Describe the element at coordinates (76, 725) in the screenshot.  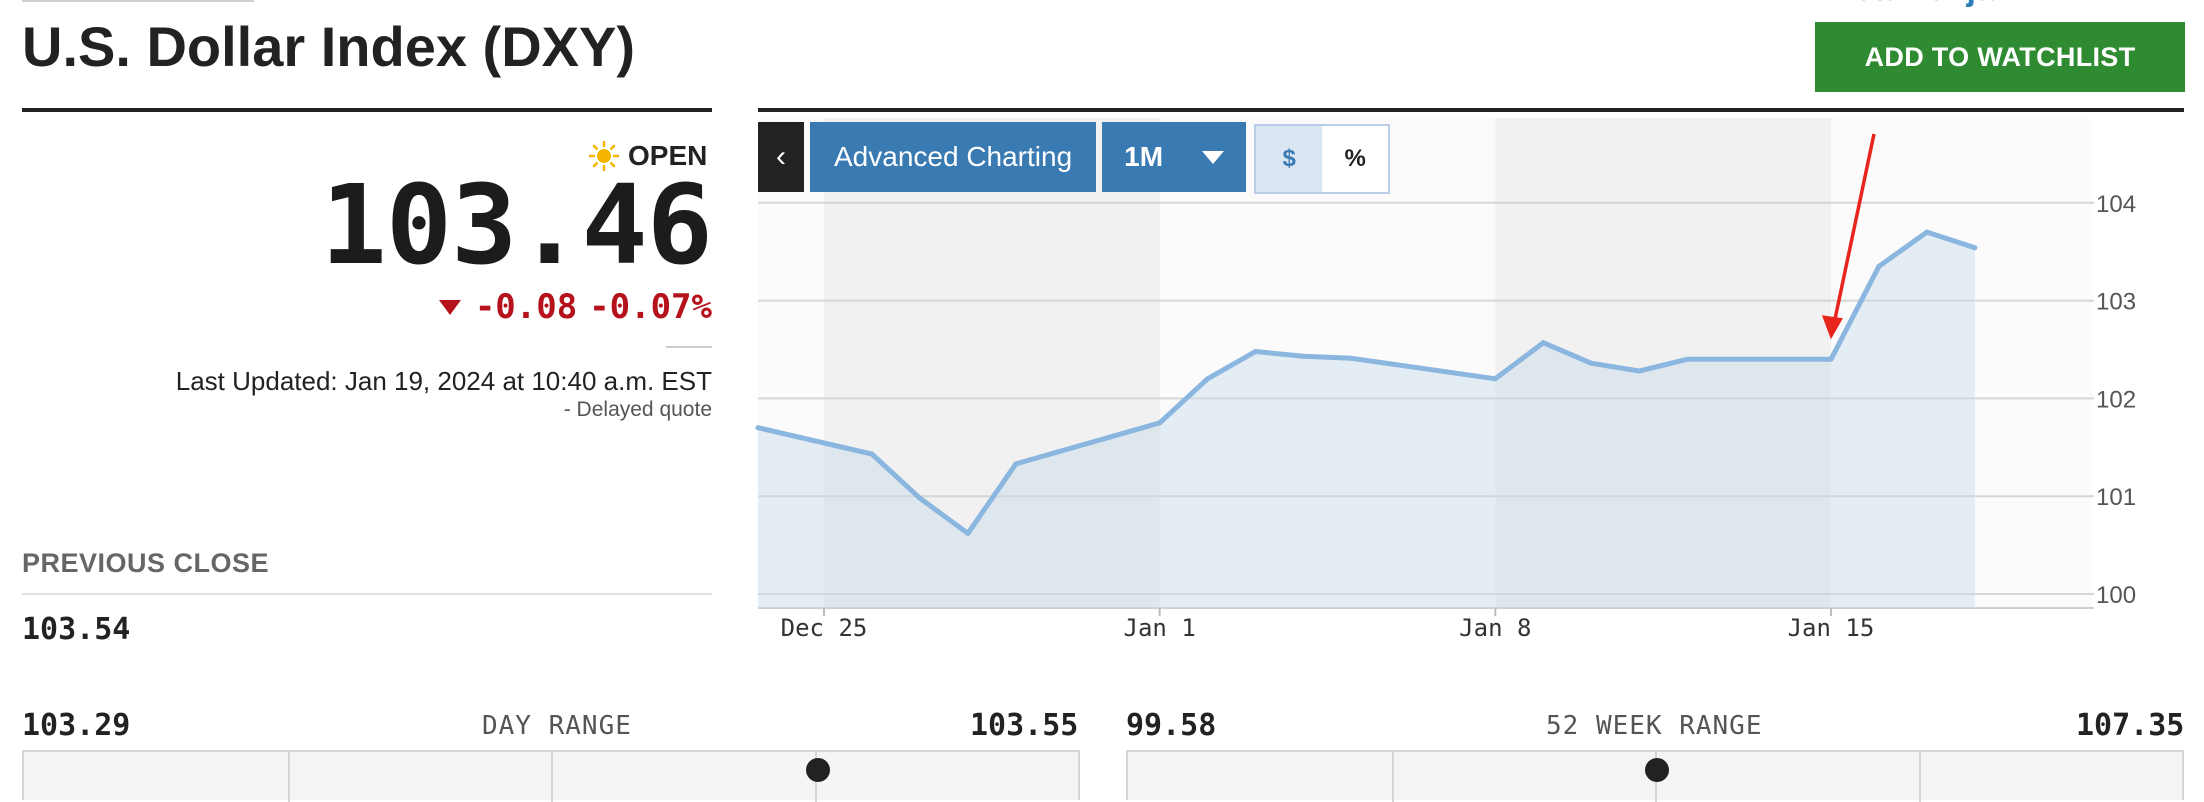
I see `day-range-low: 103.29` at that location.